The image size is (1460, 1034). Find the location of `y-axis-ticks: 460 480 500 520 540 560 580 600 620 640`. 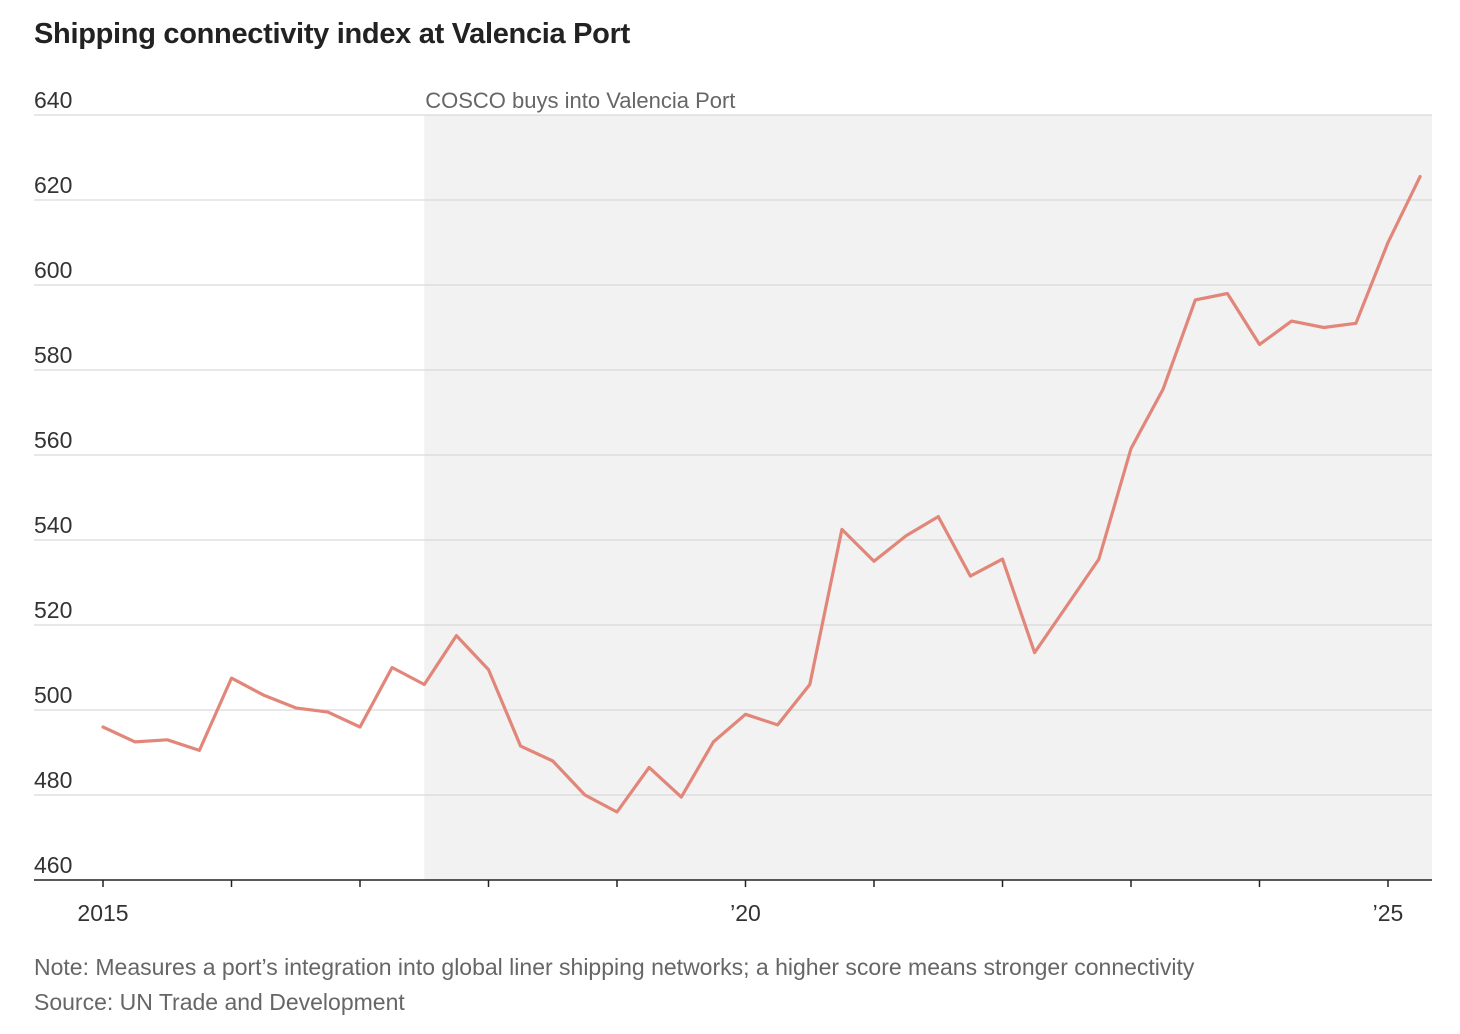

y-axis-ticks: 460 480 500 520 540 560 580 600 620 640 is located at coordinates (53, 482).